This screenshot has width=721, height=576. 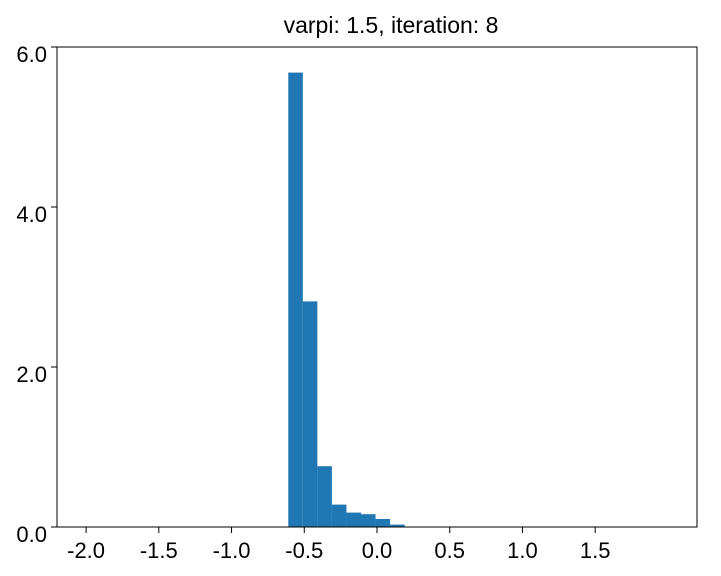 I want to click on x-tick-label: -1.5, so click(x=159, y=550).